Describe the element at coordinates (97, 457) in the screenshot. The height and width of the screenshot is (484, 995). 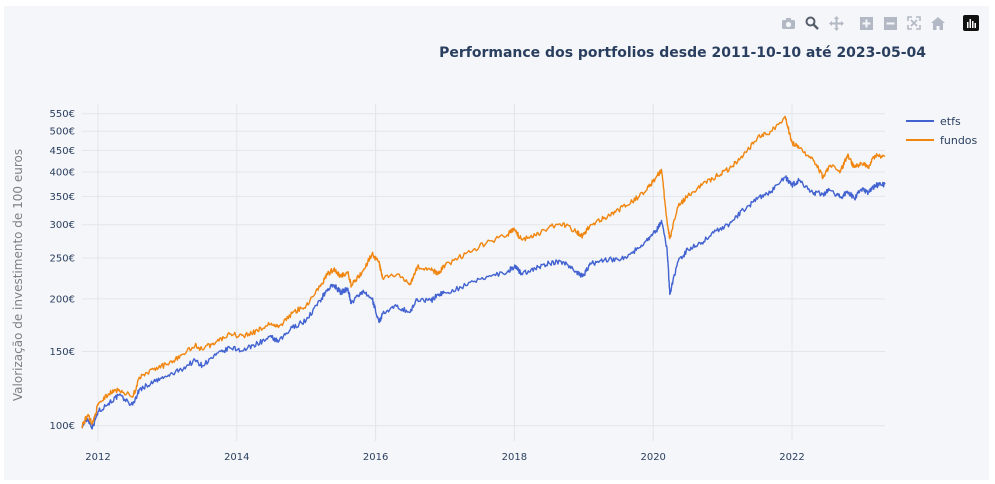
I see `x-tick-label: 2012` at that location.